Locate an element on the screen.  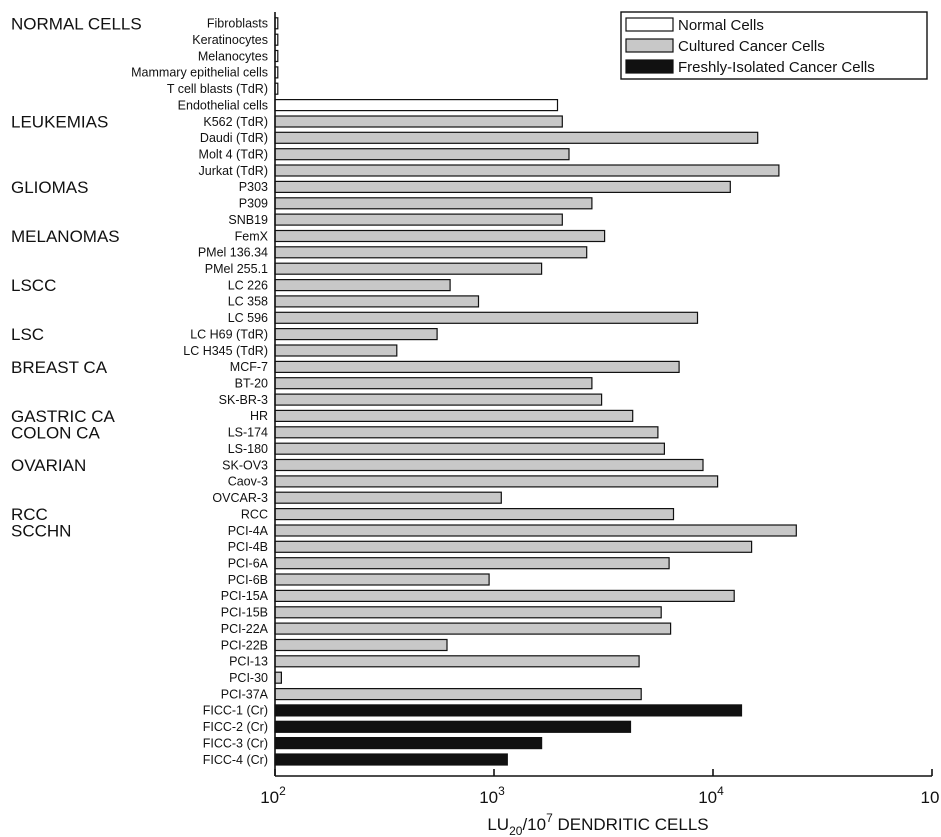
bar-sk-ov3 is located at coordinates (489, 465).